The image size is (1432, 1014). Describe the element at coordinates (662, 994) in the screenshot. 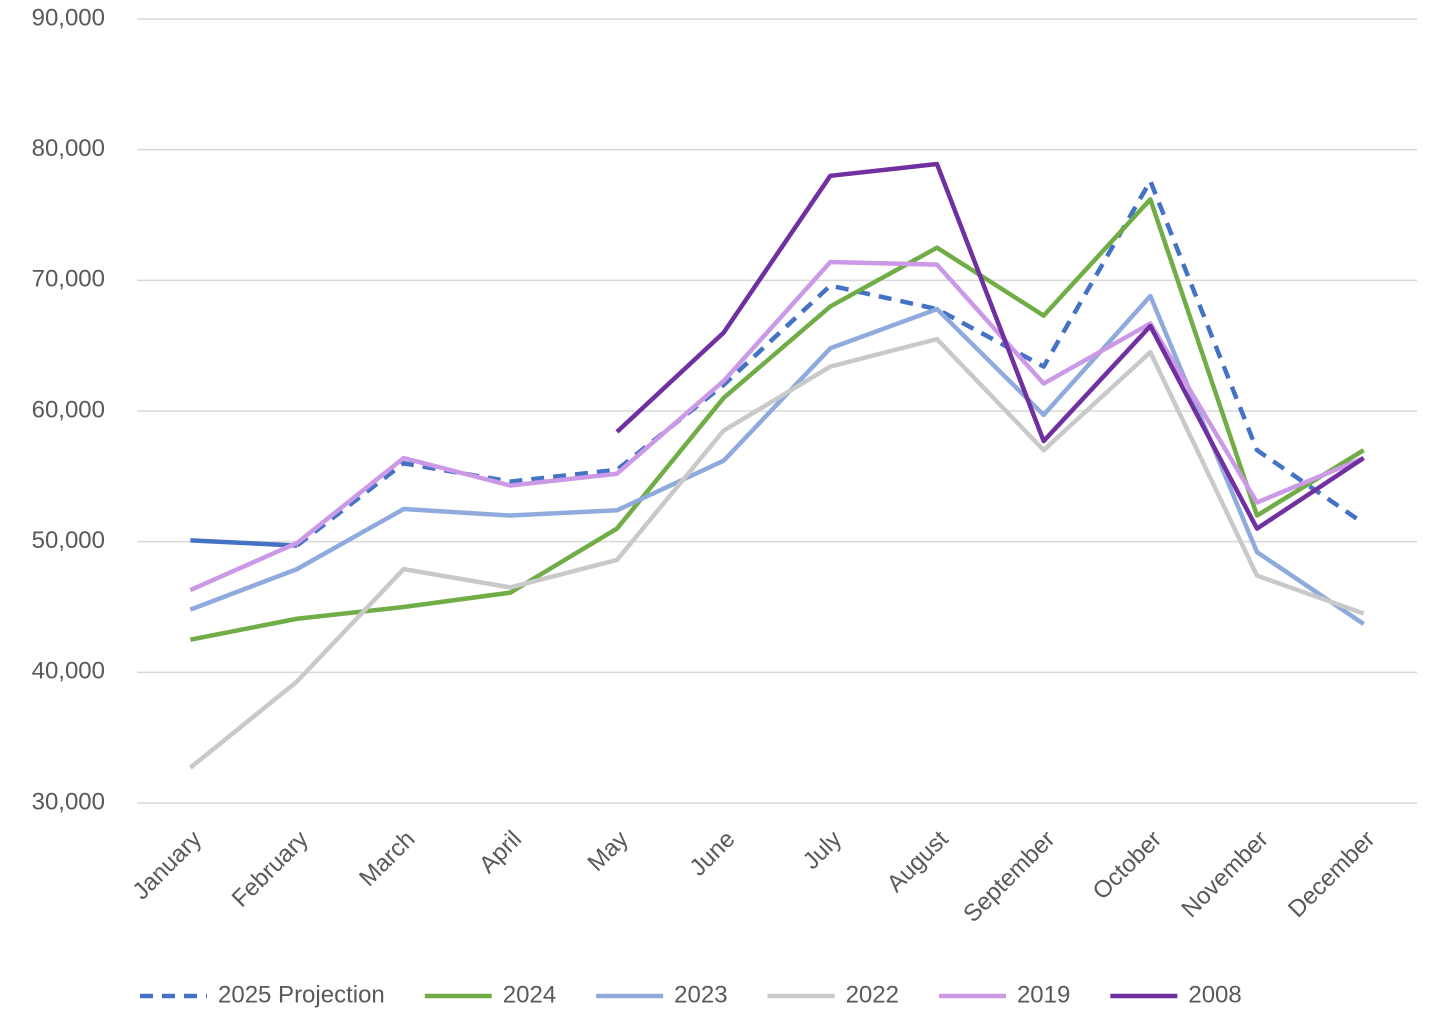

I see `legend-item: 2023` at that location.